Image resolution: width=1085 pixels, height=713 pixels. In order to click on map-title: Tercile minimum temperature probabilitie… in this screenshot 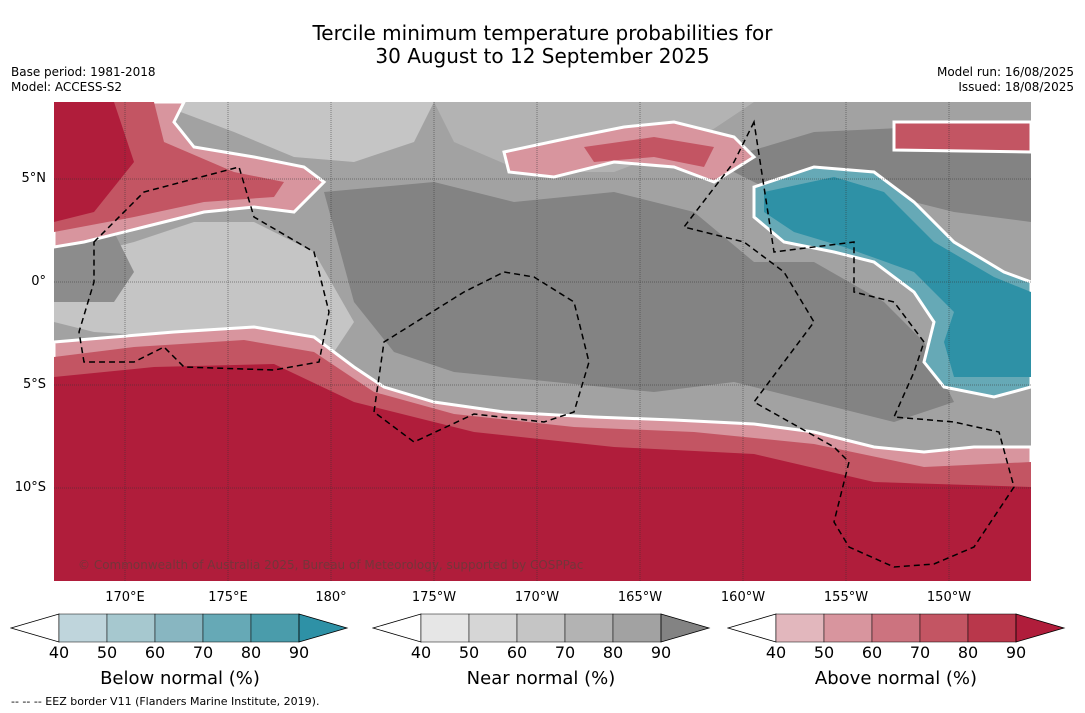, I will do `click(542, 45)`.